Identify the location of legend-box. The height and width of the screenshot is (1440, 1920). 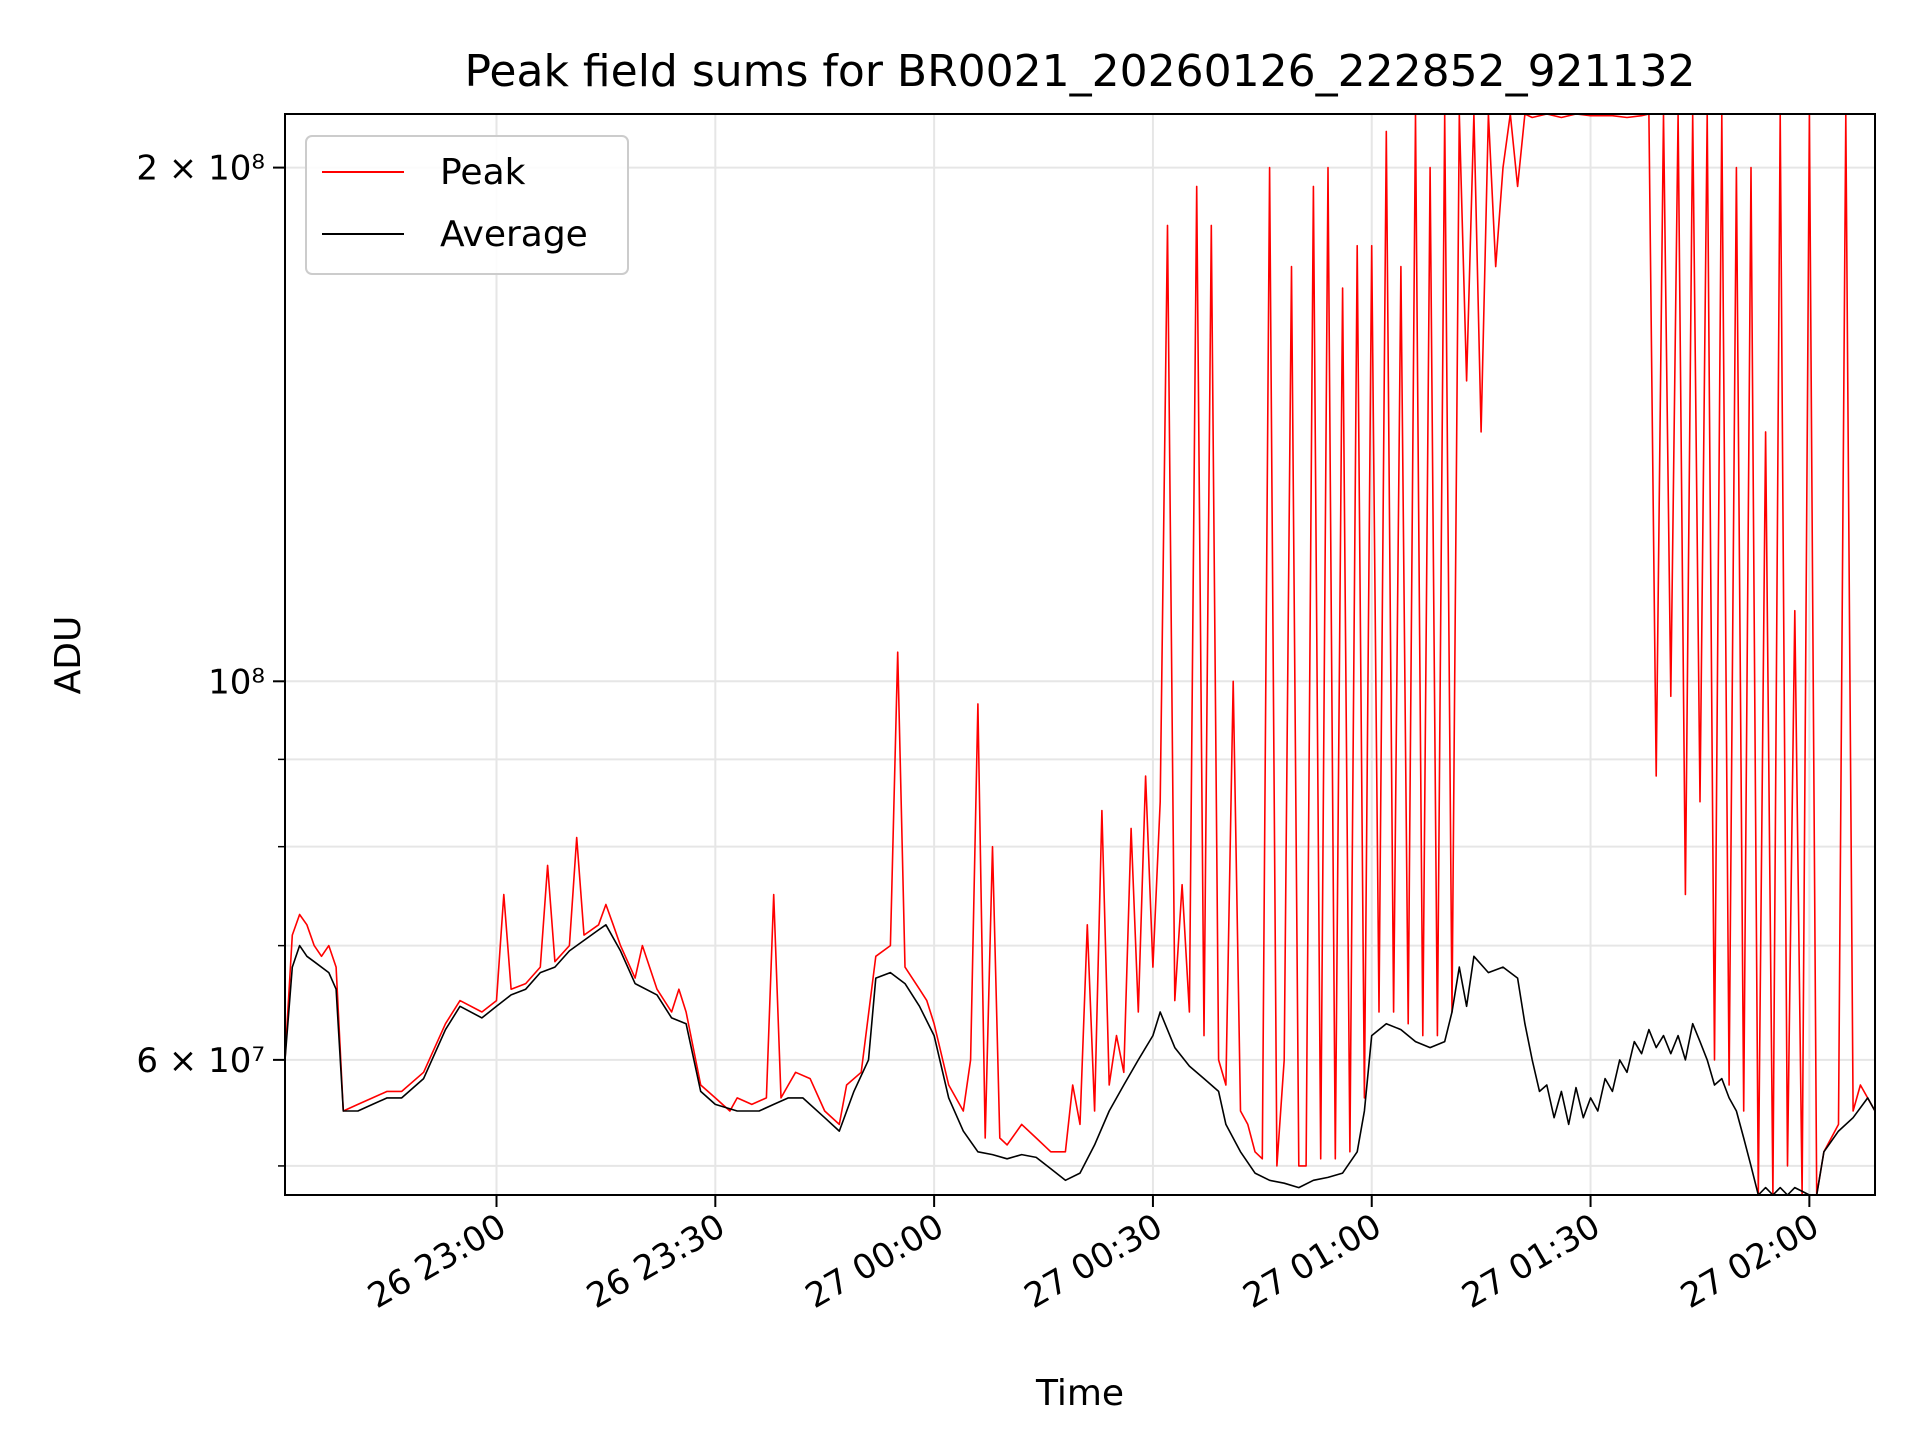
(467, 205).